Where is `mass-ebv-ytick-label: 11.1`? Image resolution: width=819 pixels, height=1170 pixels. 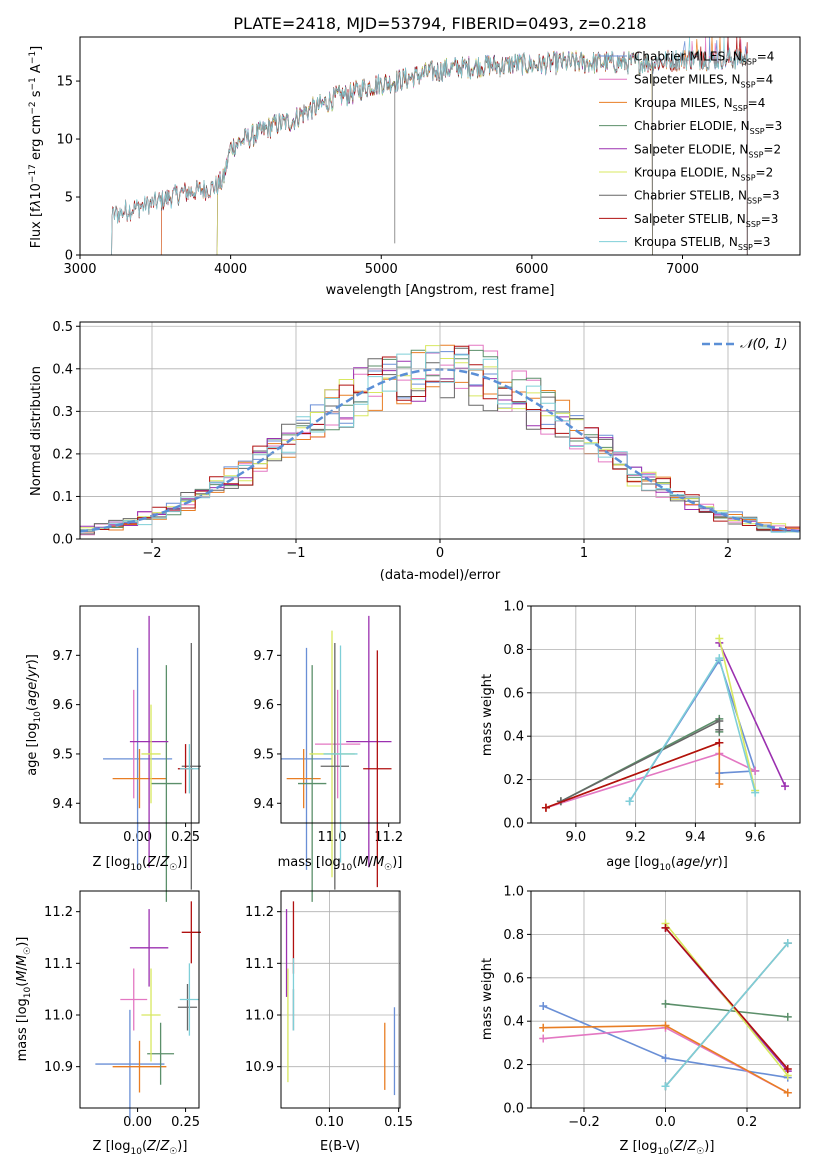
mass-ebv-ytick-label: 11.1 is located at coordinates (259, 964).